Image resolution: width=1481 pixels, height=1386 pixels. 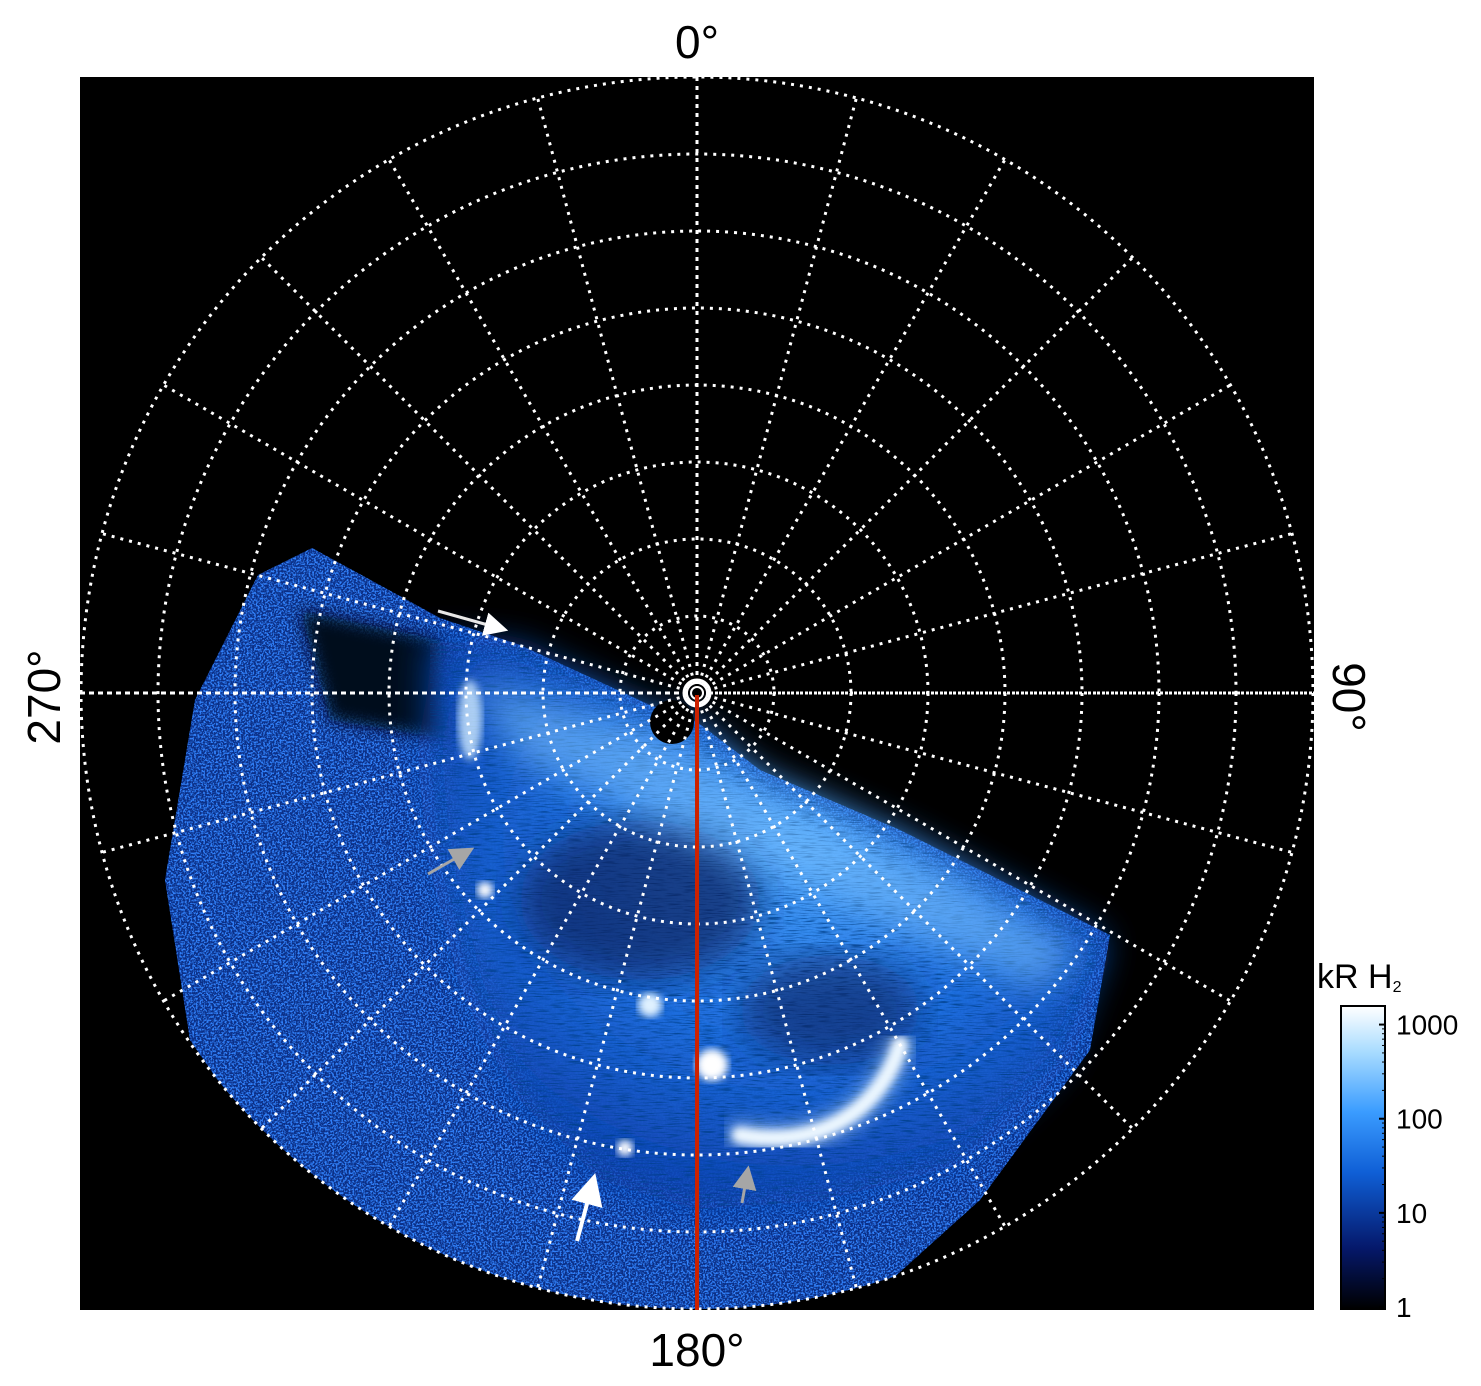 I want to click on colorbar-tick-label: 1, so click(x=1404, y=1307).